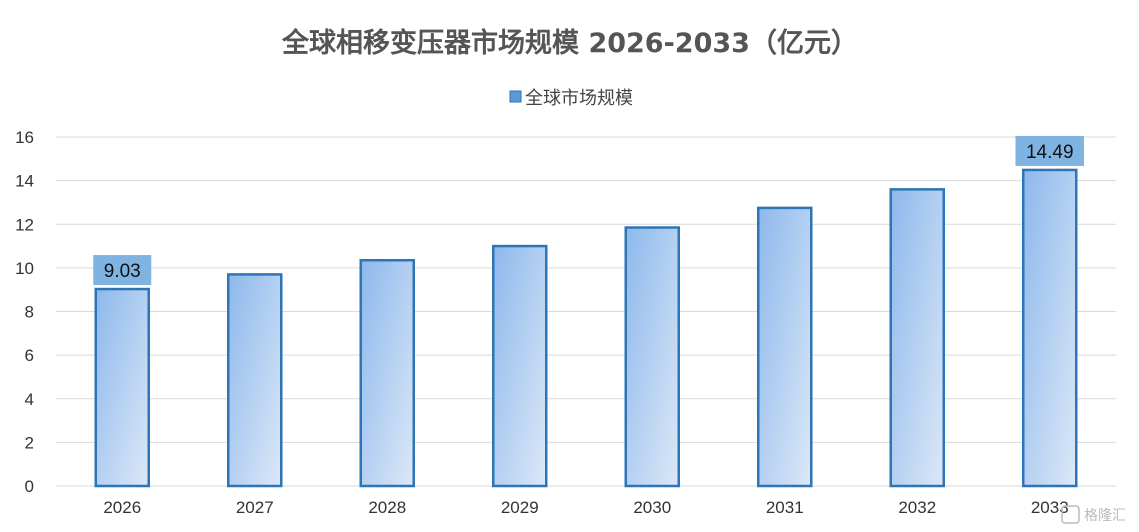 Image resolution: width=1139 pixels, height=532 pixels. I want to click on bar-2026, so click(122, 387).